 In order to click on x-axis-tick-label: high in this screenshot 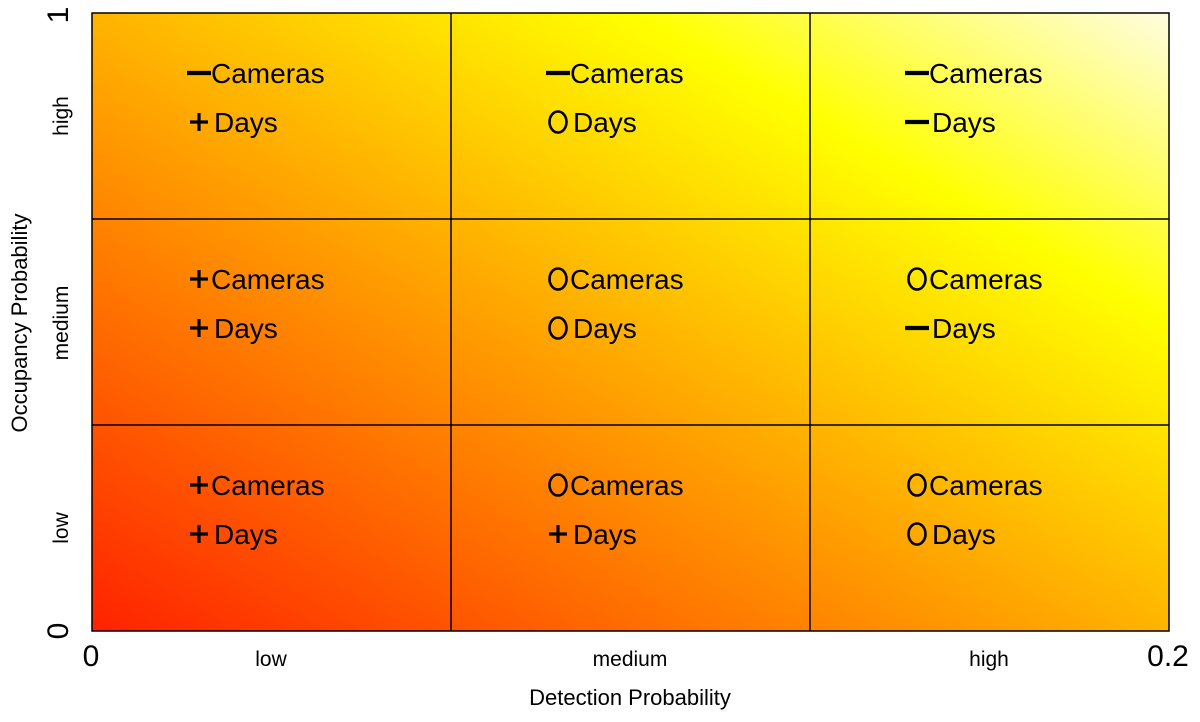, I will do `click(989, 659)`.